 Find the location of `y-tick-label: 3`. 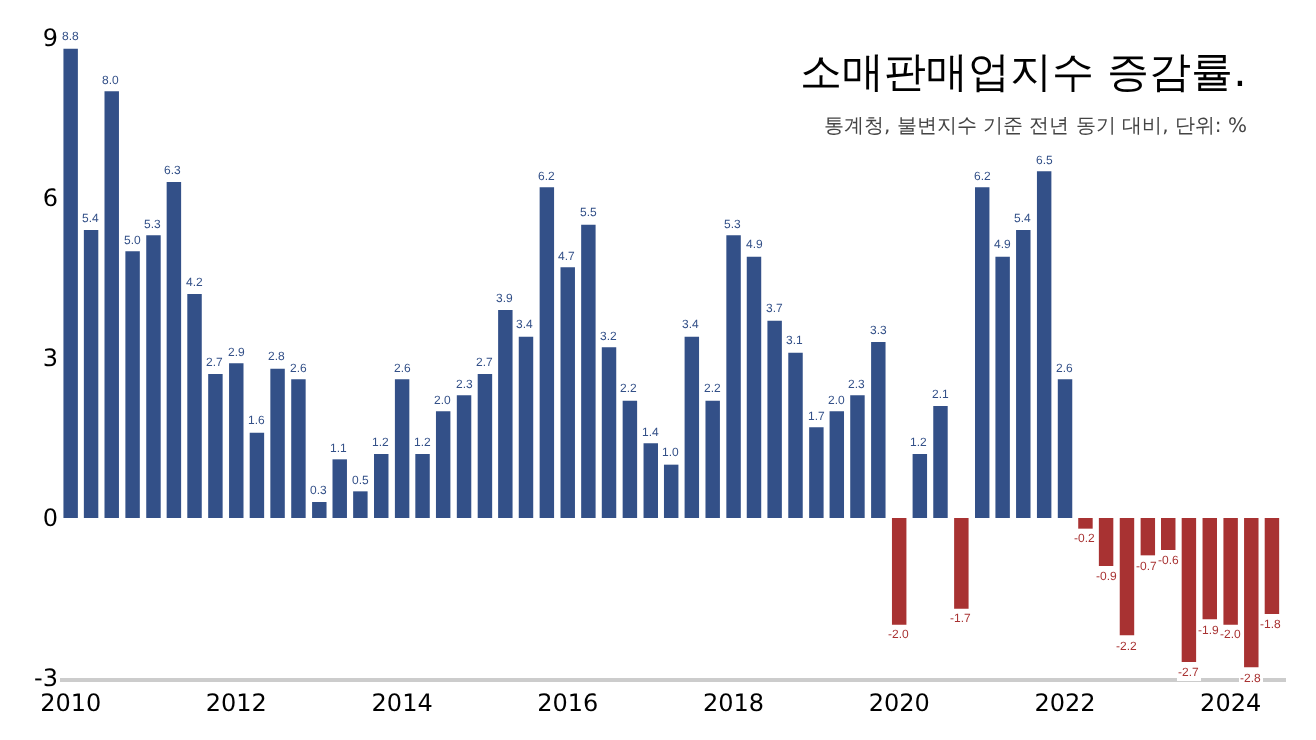

y-tick-label: 3 is located at coordinates (50, 358).